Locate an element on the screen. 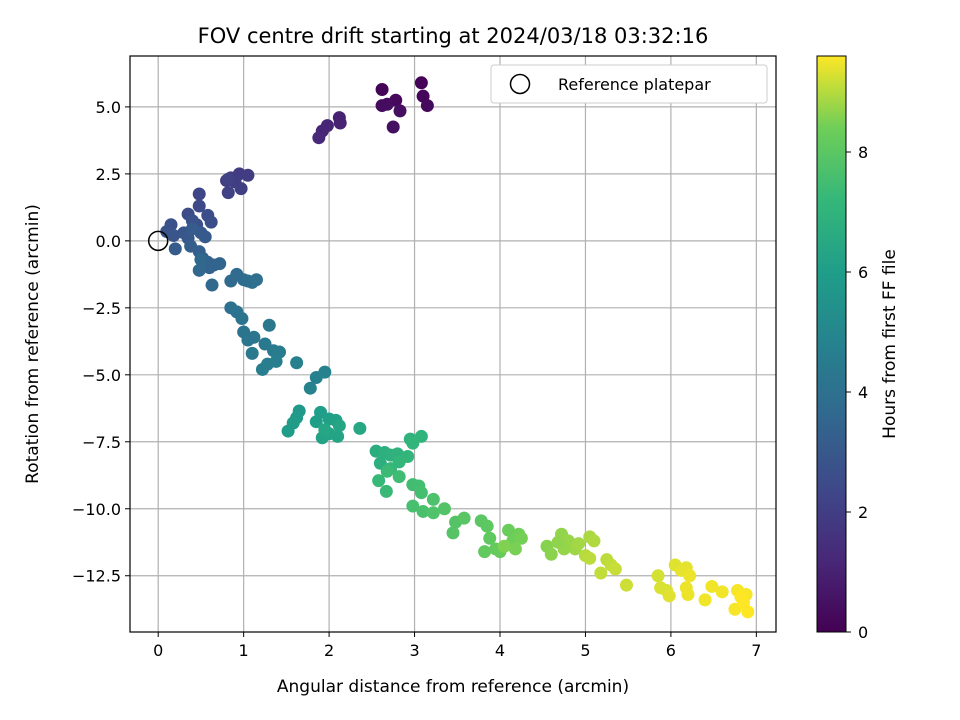 This screenshot has width=960, height=720. x-tick-label: 1 is located at coordinates (244, 650).